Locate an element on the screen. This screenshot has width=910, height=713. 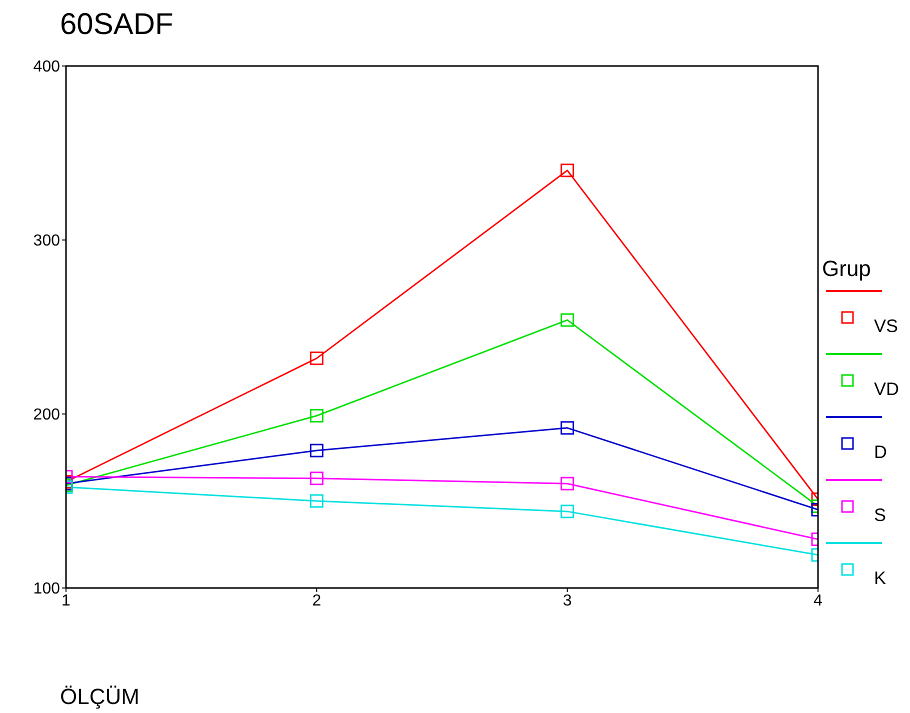
y-tick-label: 300 is located at coordinates (46, 241).